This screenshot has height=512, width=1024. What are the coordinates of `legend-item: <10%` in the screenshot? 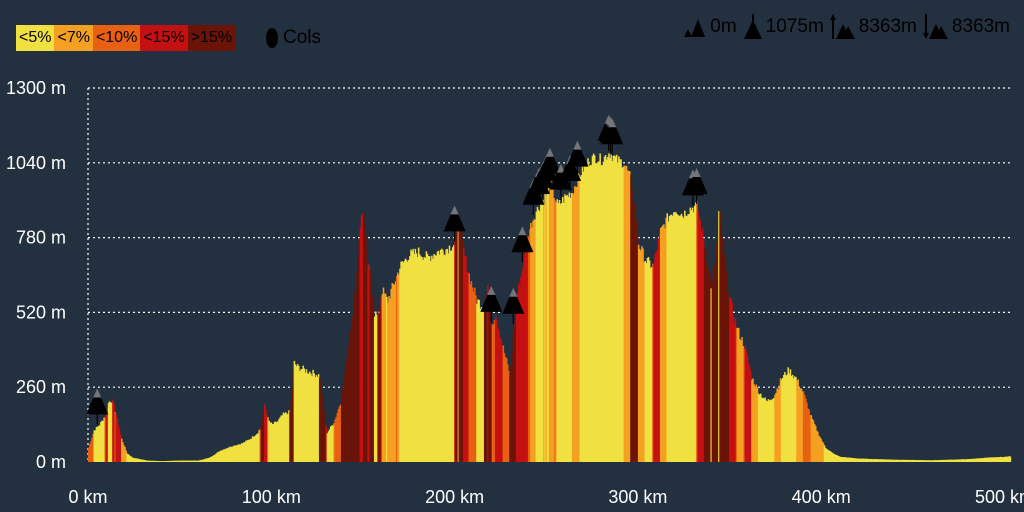 It's located at (116, 38).